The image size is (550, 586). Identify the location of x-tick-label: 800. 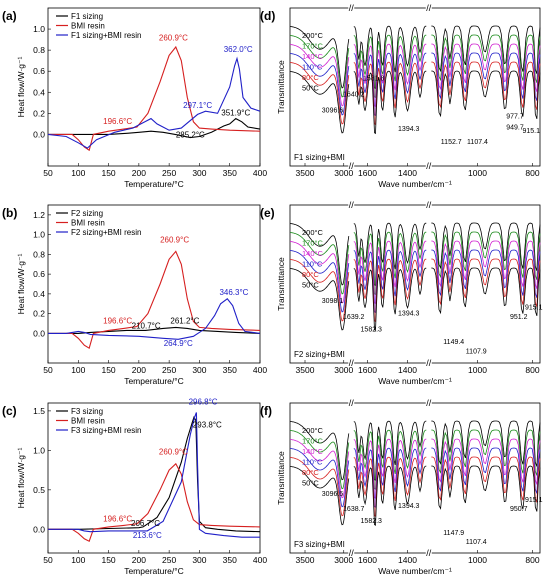
(532, 560).